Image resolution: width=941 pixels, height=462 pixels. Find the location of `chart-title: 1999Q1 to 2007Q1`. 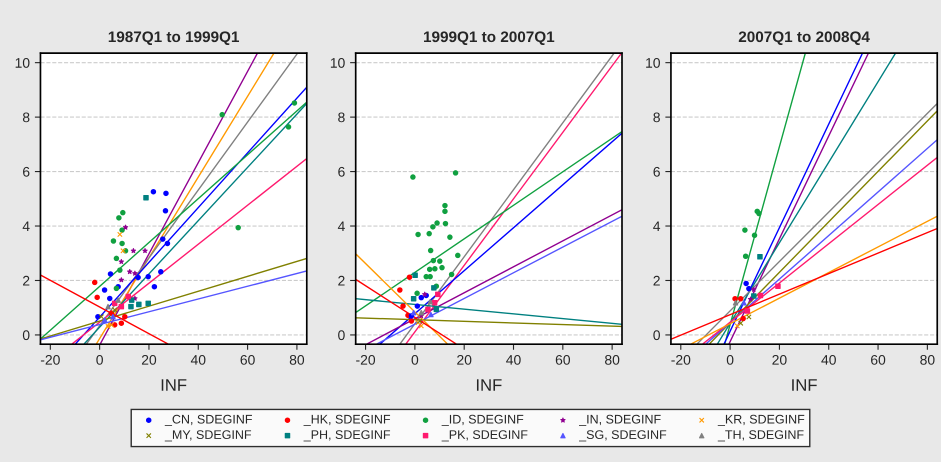

chart-title: 1999Q1 to 2007Q1 is located at coordinates (489, 38).